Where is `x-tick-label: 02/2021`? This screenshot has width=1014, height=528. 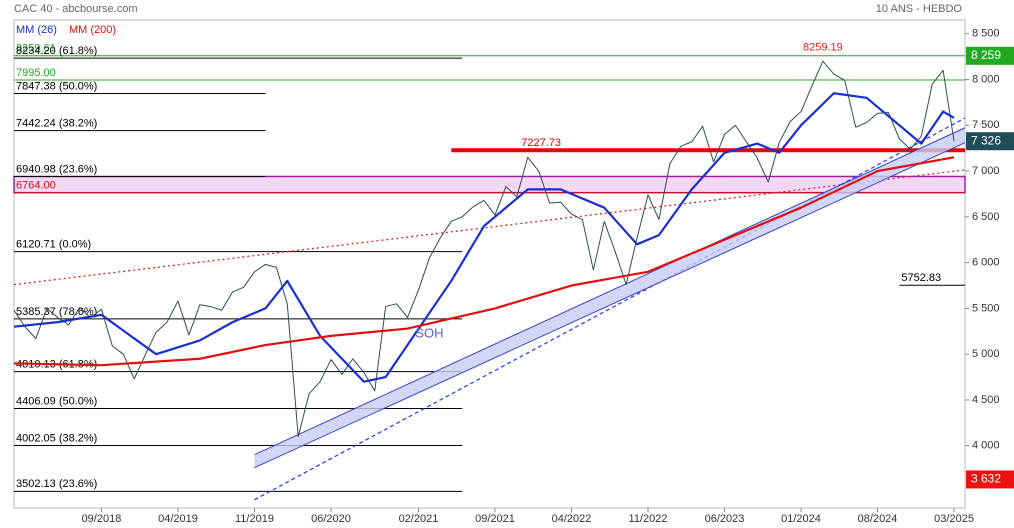
x-tick-label: 02/2021 is located at coordinates (419, 519).